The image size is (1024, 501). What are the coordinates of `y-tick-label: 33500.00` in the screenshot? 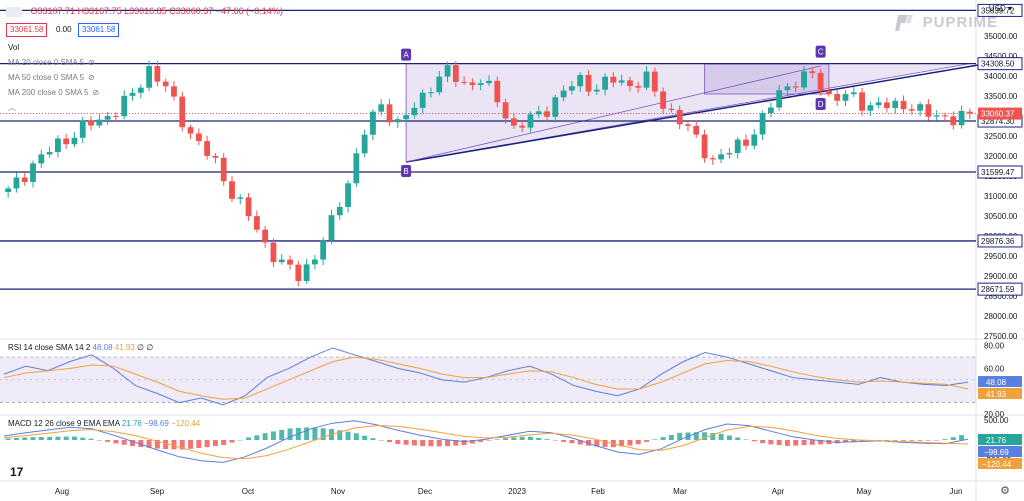 It's located at (1001, 96).